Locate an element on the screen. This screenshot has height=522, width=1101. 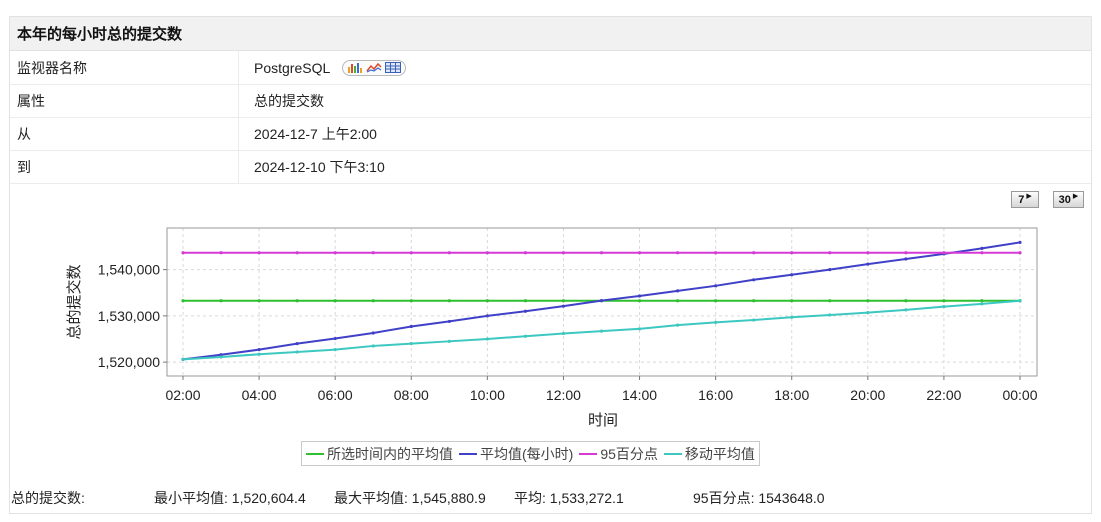
to-value: 2024-12-10 下午3:10 is located at coordinates (319, 166).